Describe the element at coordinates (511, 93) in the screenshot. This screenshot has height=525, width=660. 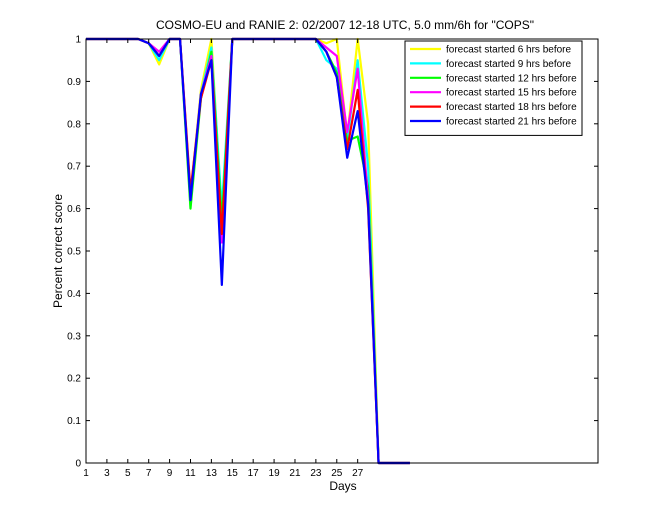
I see `legend-entry: forecast started 15 hrs before` at that location.